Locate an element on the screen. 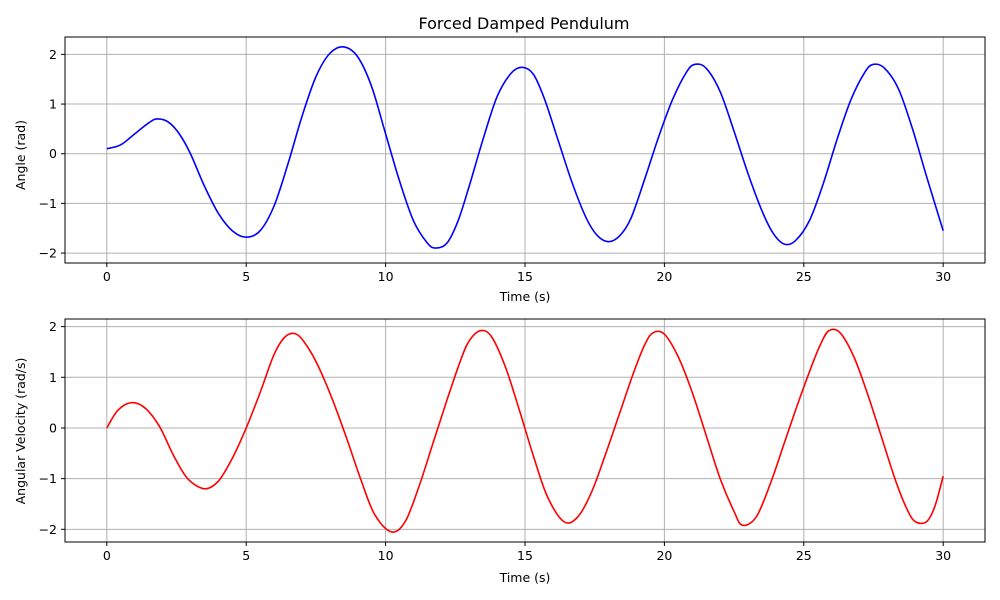 This screenshot has width=1000, height=600. angle-x-tick-label: 15 is located at coordinates (525, 276).